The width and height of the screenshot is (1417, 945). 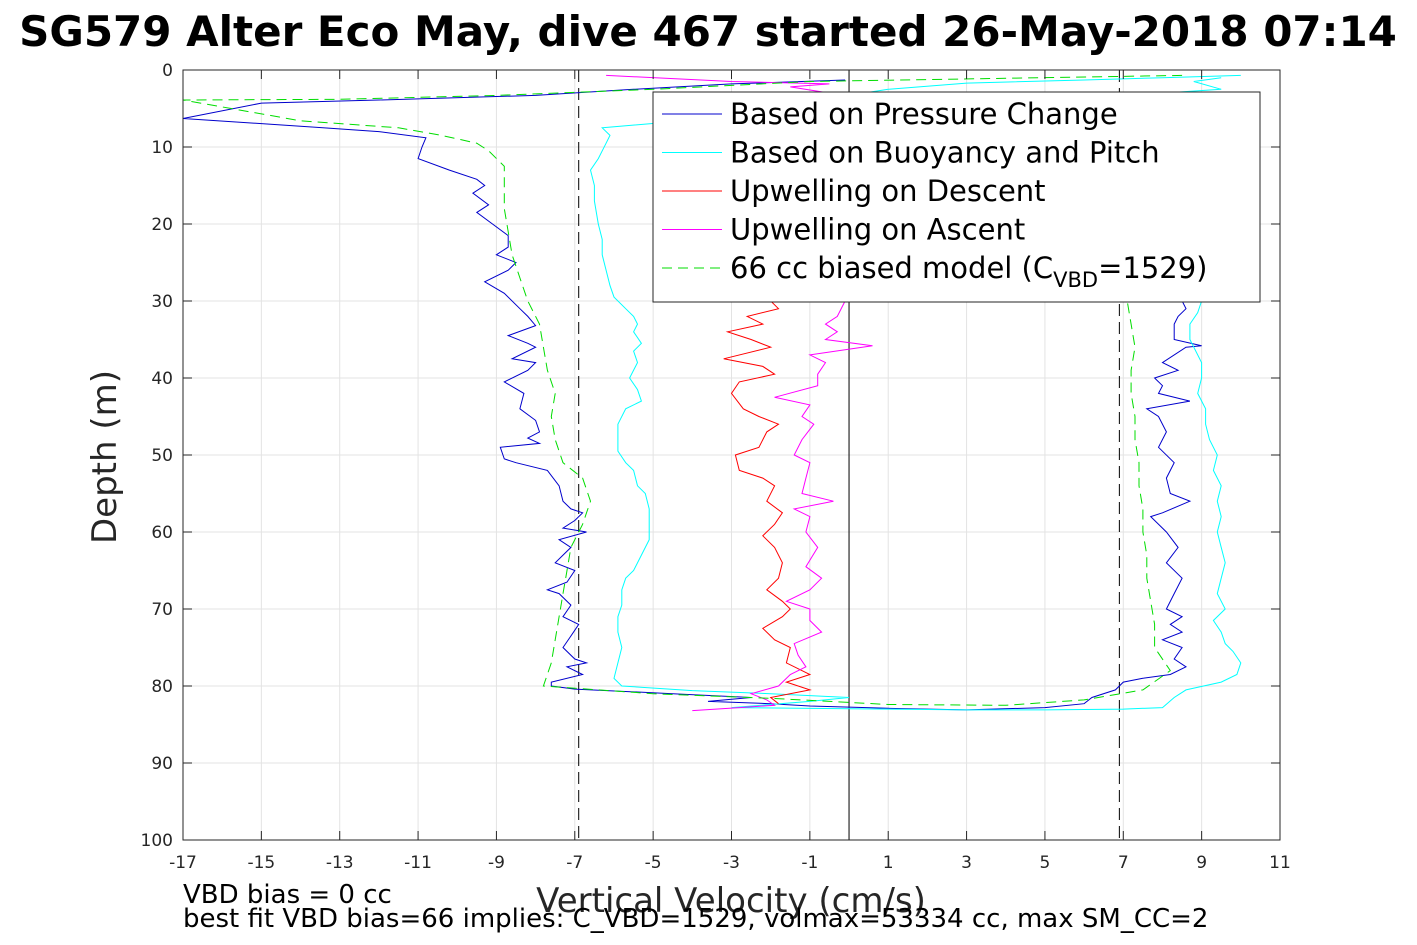 What do you see at coordinates (653, 863) in the screenshot?
I see `x-tick-label: -5` at bounding box center [653, 863].